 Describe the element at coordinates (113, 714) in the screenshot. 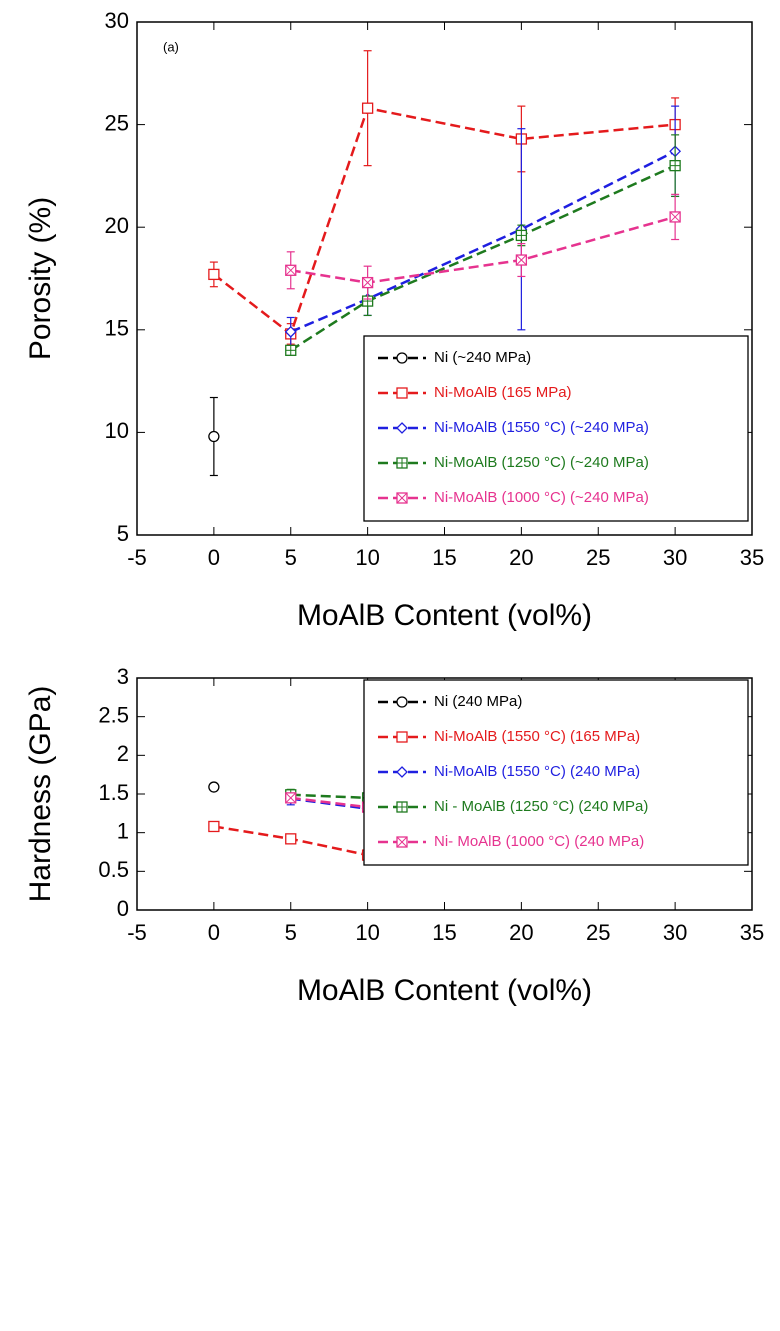

I see `y-tick-label: 2.5` at that location.